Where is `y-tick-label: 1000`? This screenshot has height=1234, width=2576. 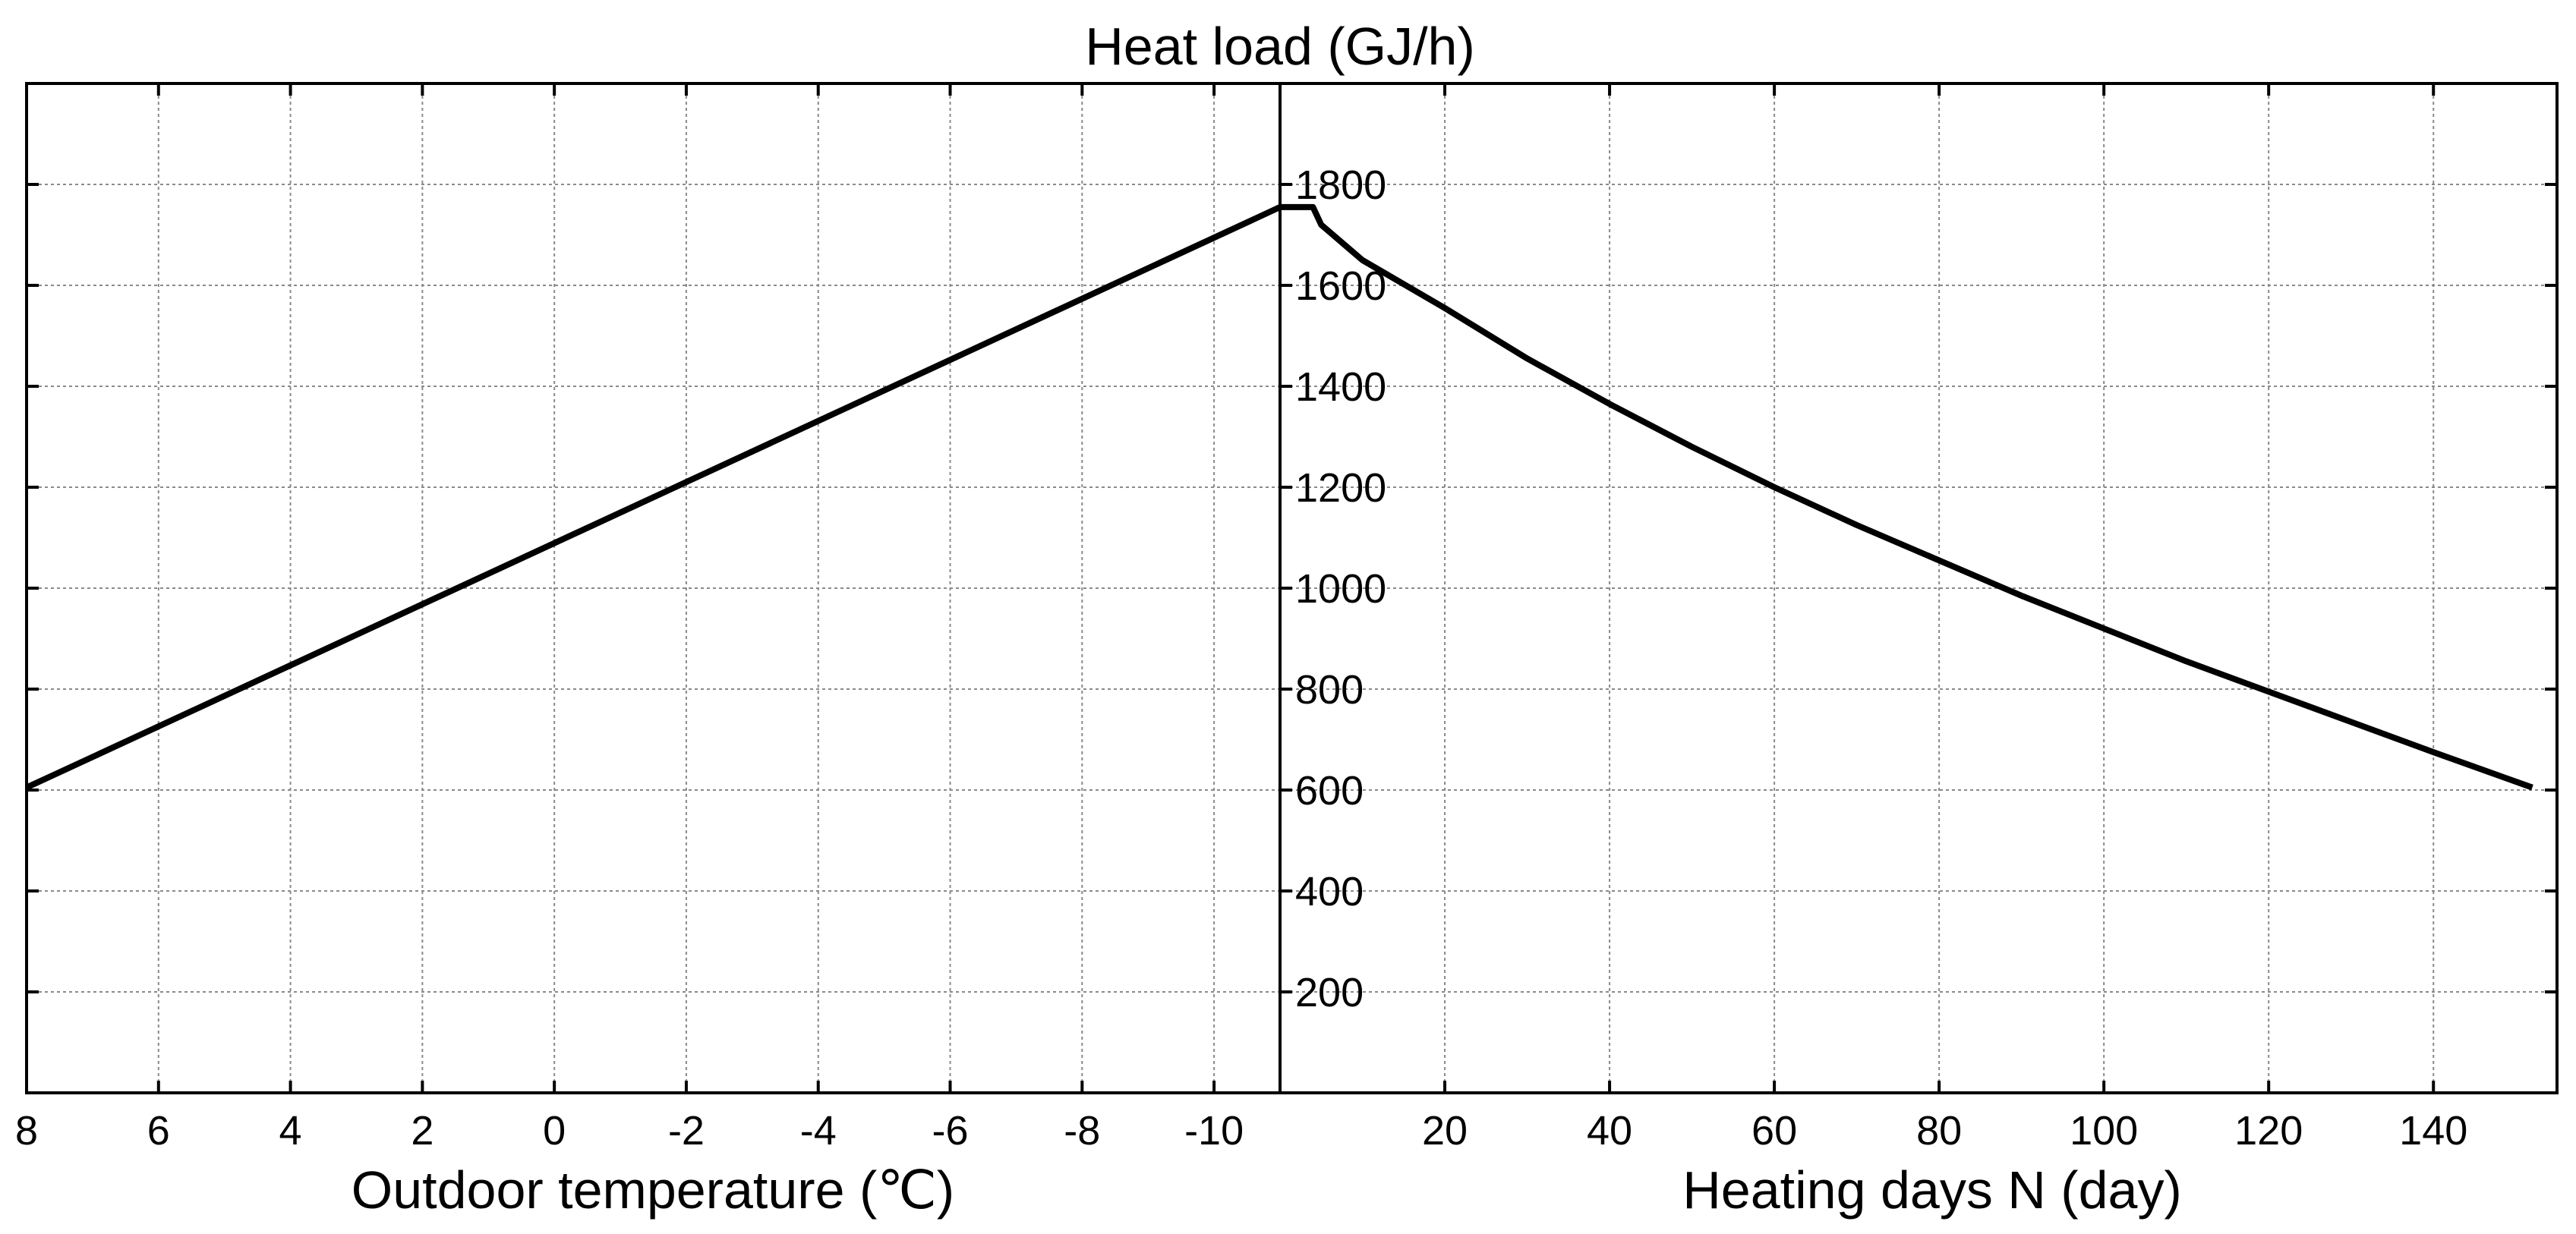
y-tick-label: 1000 is located at coordinates (1340, 589).